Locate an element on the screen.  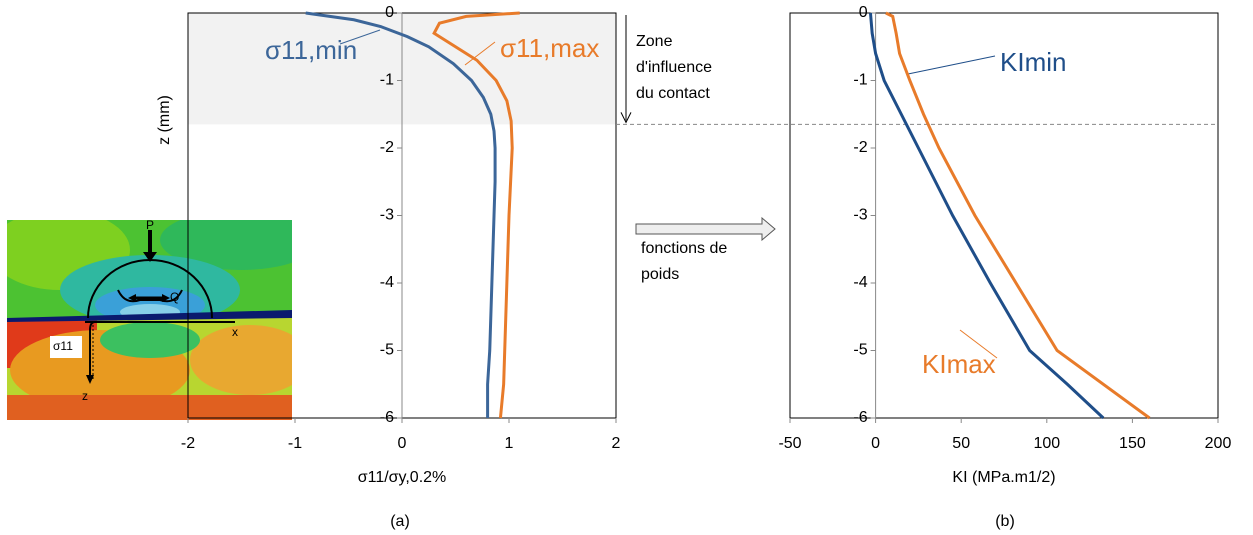
x-tick-label: 2 is located at coordinates (616, 443).